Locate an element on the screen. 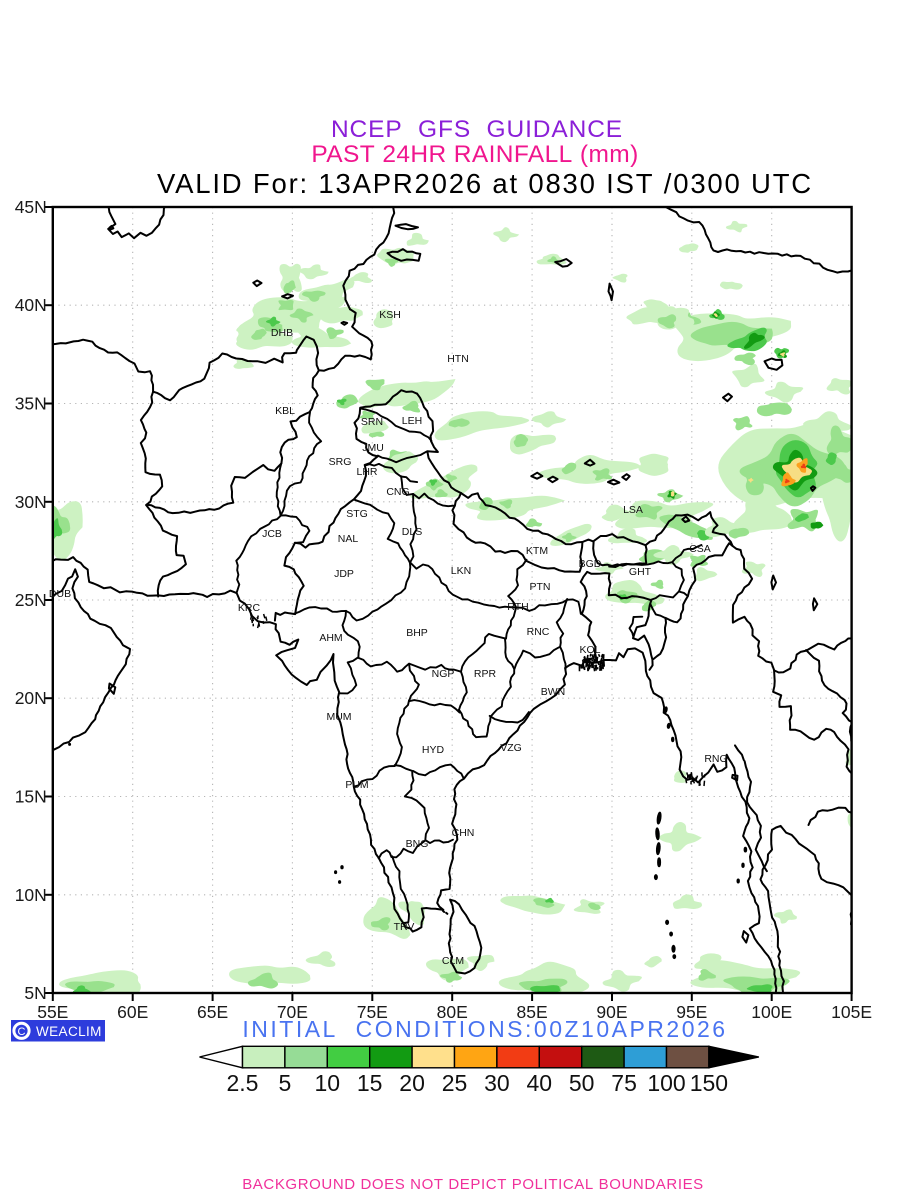 This screenshot has width=900, height=1200. svg-text: WEACLIM is located at coordinates (69, 1031).